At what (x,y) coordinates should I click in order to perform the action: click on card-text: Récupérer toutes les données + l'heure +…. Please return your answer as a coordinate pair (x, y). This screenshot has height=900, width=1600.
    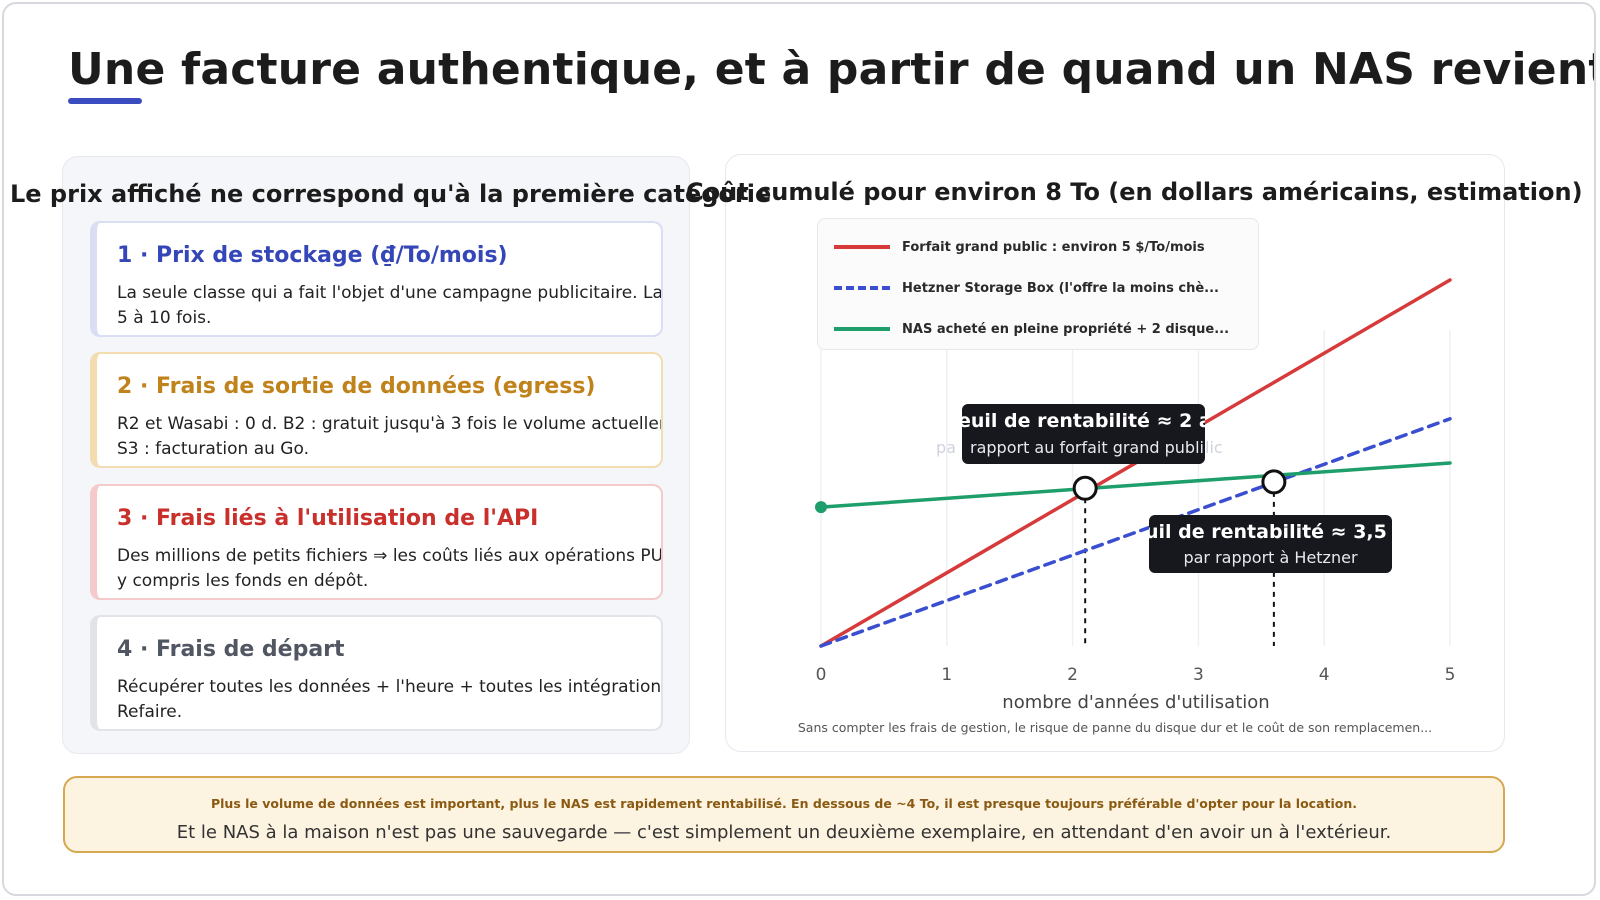
    Looking at the image, I should click on (390, 700).